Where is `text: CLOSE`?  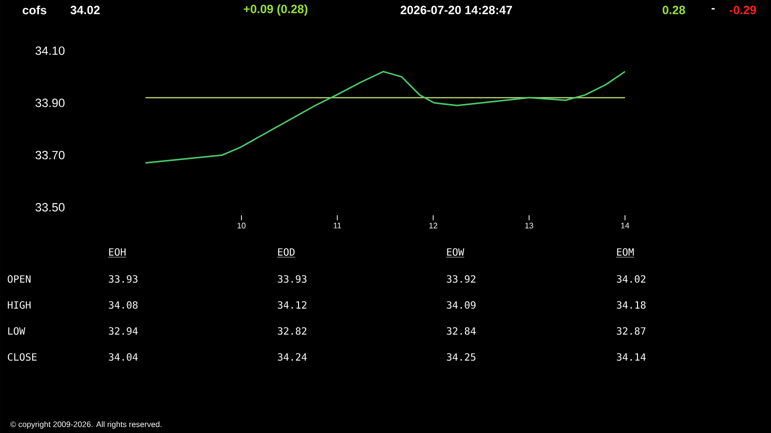
text: CLOSE is located at coordinates (22, 357).